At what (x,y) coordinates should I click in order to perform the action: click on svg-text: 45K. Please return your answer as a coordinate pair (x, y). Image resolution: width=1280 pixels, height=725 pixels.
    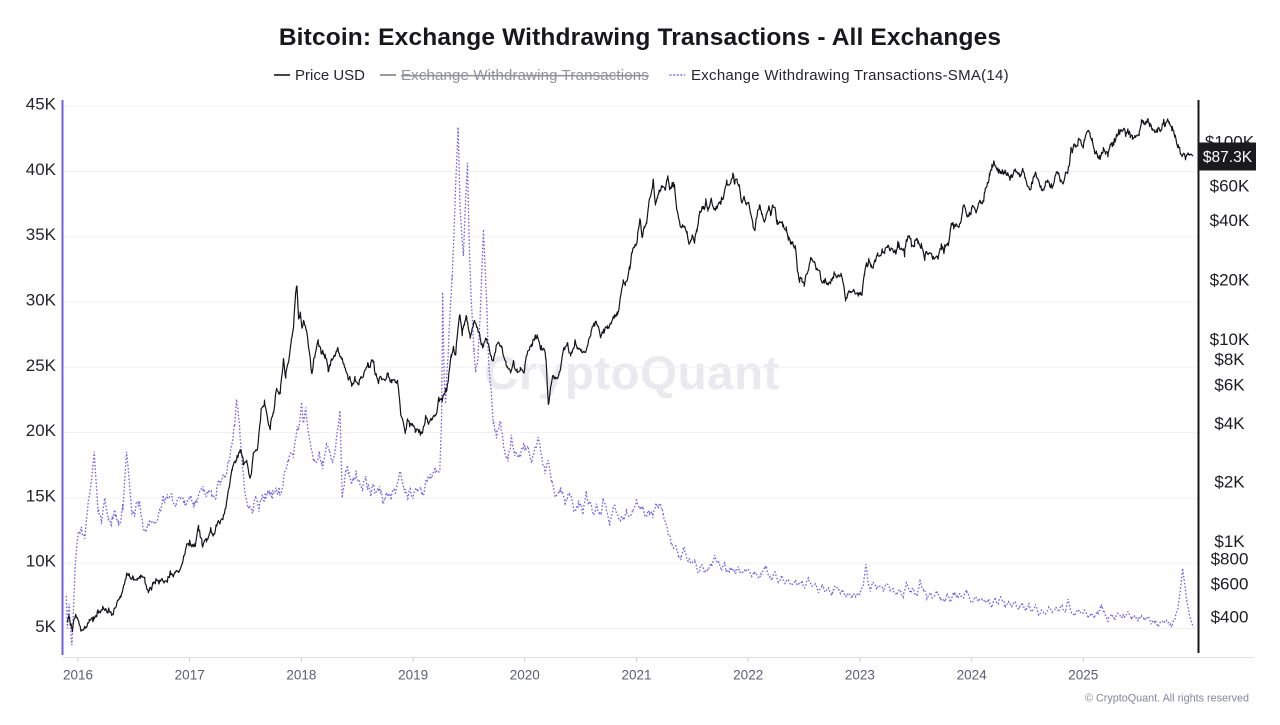
    Looking at the image, I should click on (41, 104).